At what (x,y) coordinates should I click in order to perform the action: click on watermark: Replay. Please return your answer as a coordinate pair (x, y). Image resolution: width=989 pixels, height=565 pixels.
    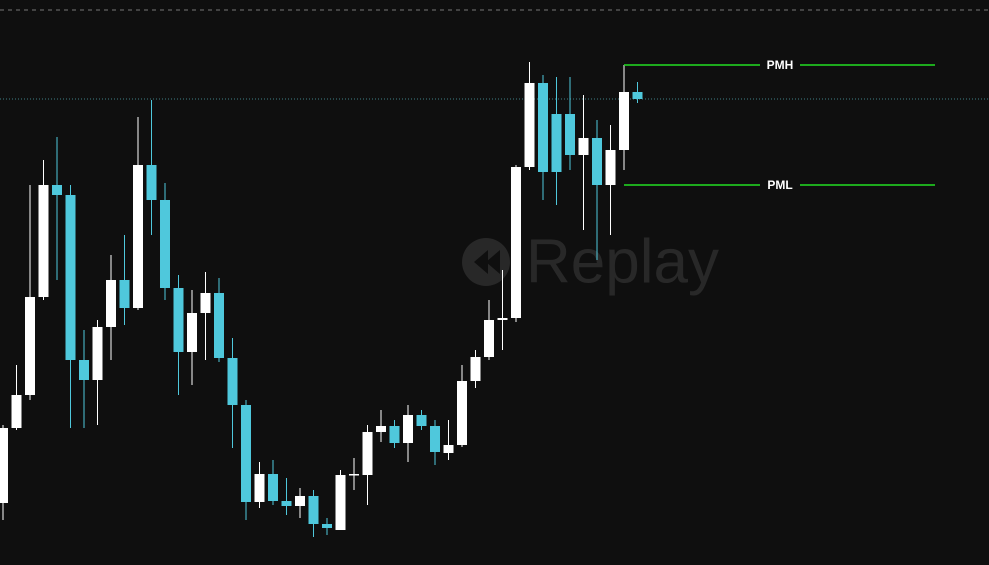
    Looking at the image, I should click on (622, 261).